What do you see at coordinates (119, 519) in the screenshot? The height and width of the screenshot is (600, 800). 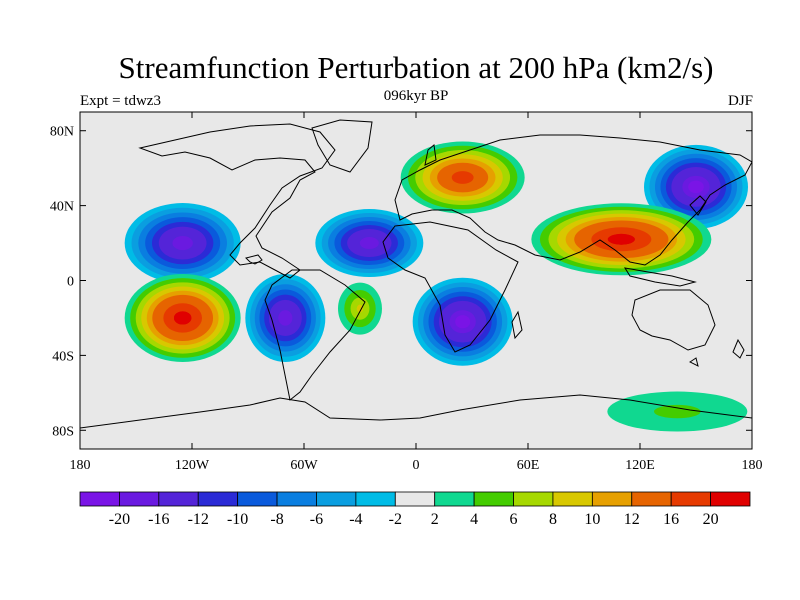 I see `colorbar-label: -20` at bounding box center [119, 519].